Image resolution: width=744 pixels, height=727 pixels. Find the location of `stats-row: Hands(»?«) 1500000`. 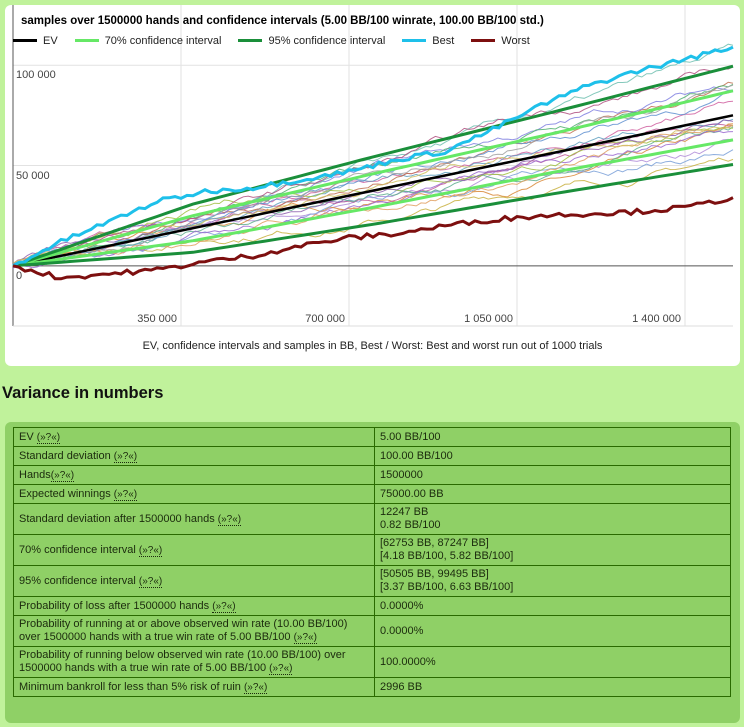

stats-row: Hands(»?«) 1500000 is located at coordinates (372, 475).